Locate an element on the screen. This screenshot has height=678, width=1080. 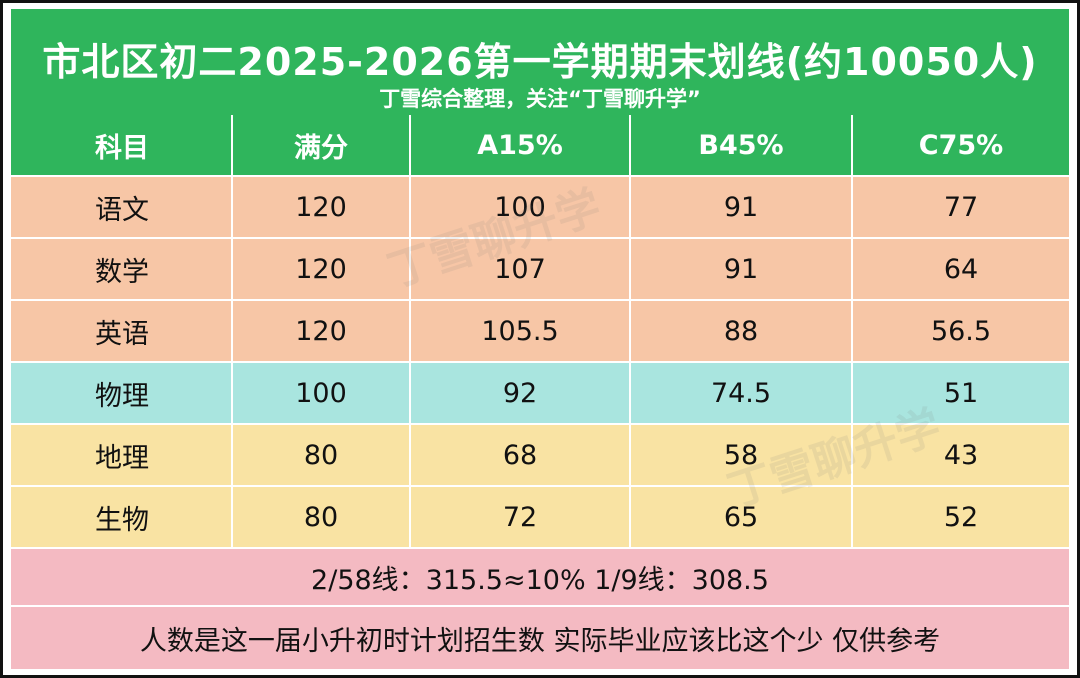
header-a15: A15% is located at coordinates (521, 145).